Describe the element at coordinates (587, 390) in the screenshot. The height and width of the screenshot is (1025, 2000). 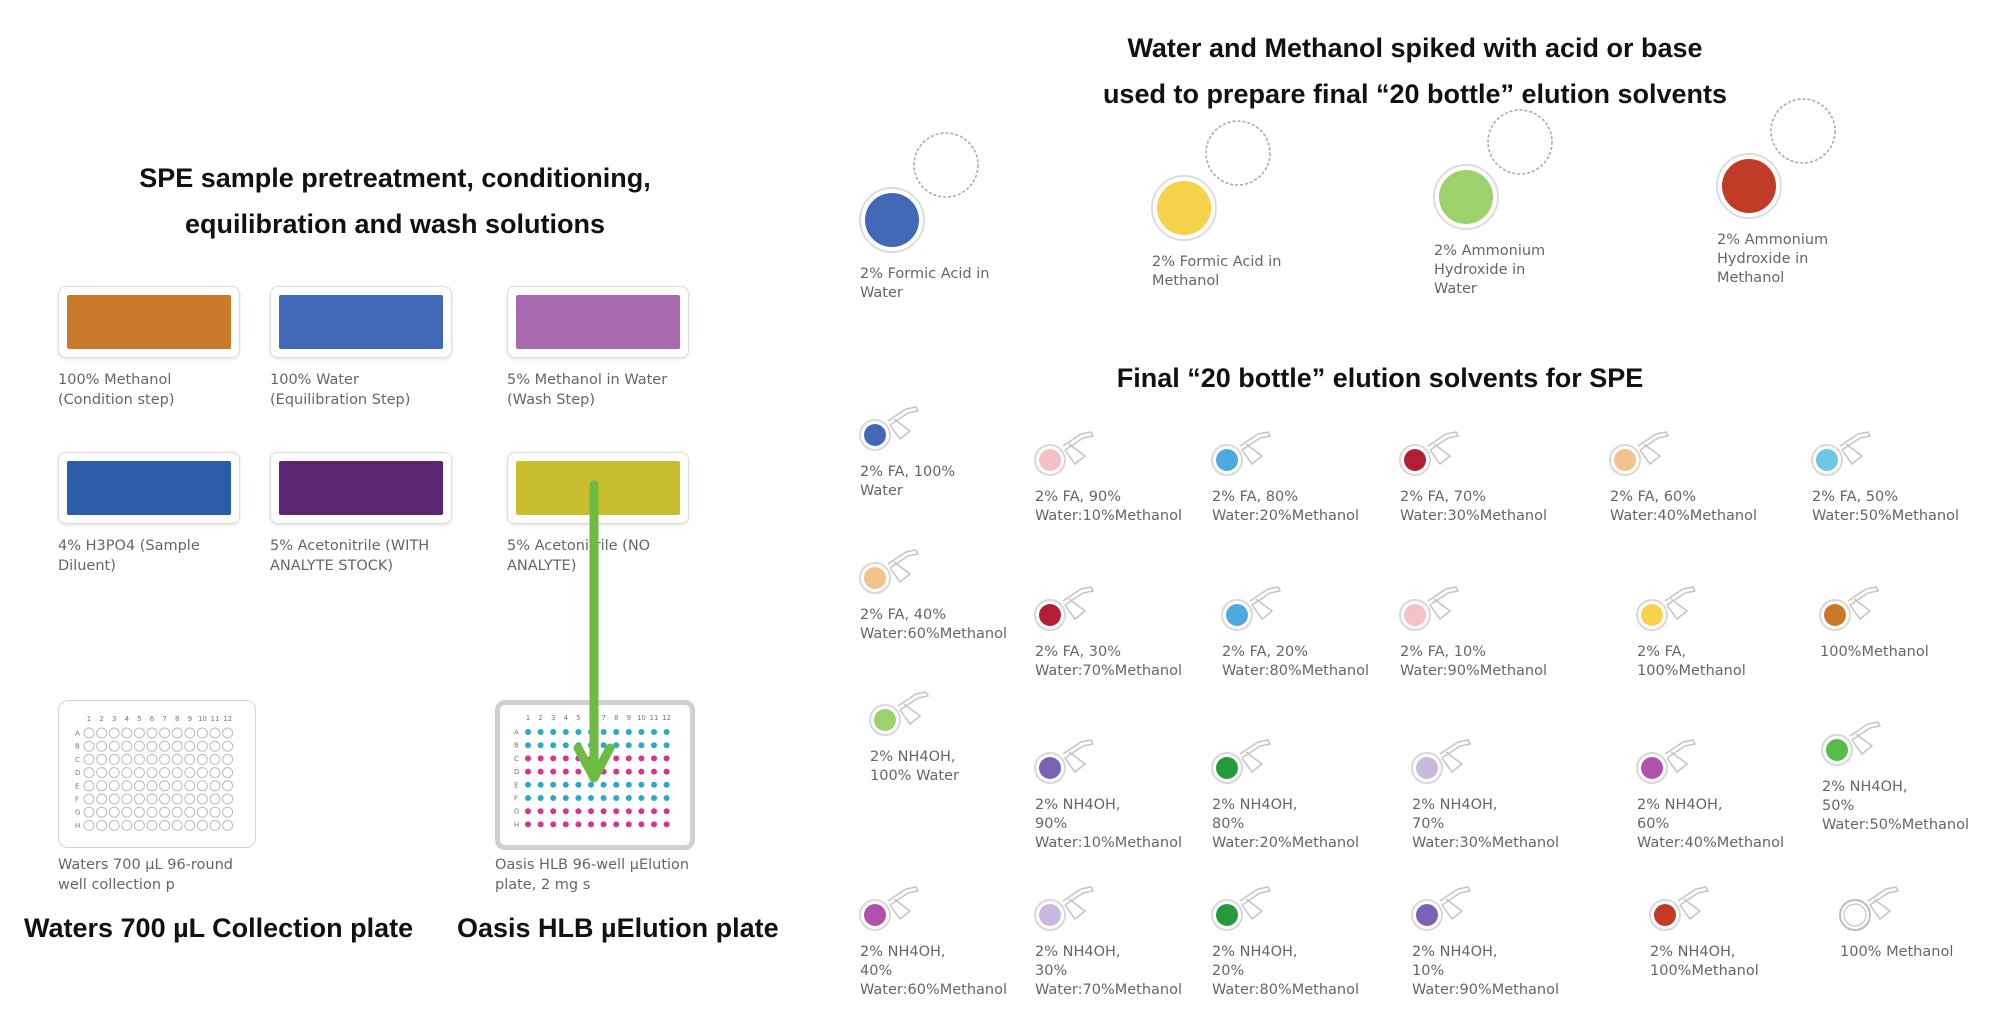
I see `solution-label: 5% Methanol in Water (Wash Step)` at that location.